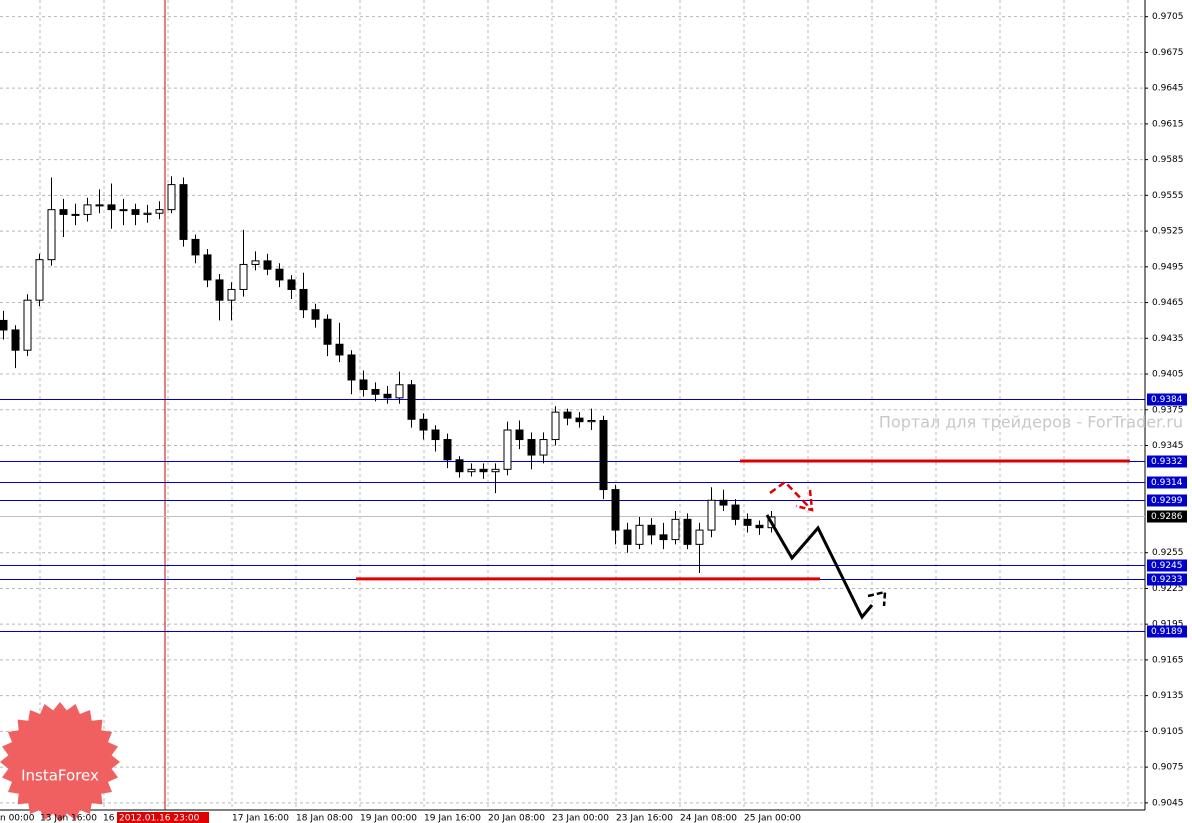  Describe the element at coordinates (1168, 375) in the screenshot. I see `y-tick-label: 0.9405` at that location.